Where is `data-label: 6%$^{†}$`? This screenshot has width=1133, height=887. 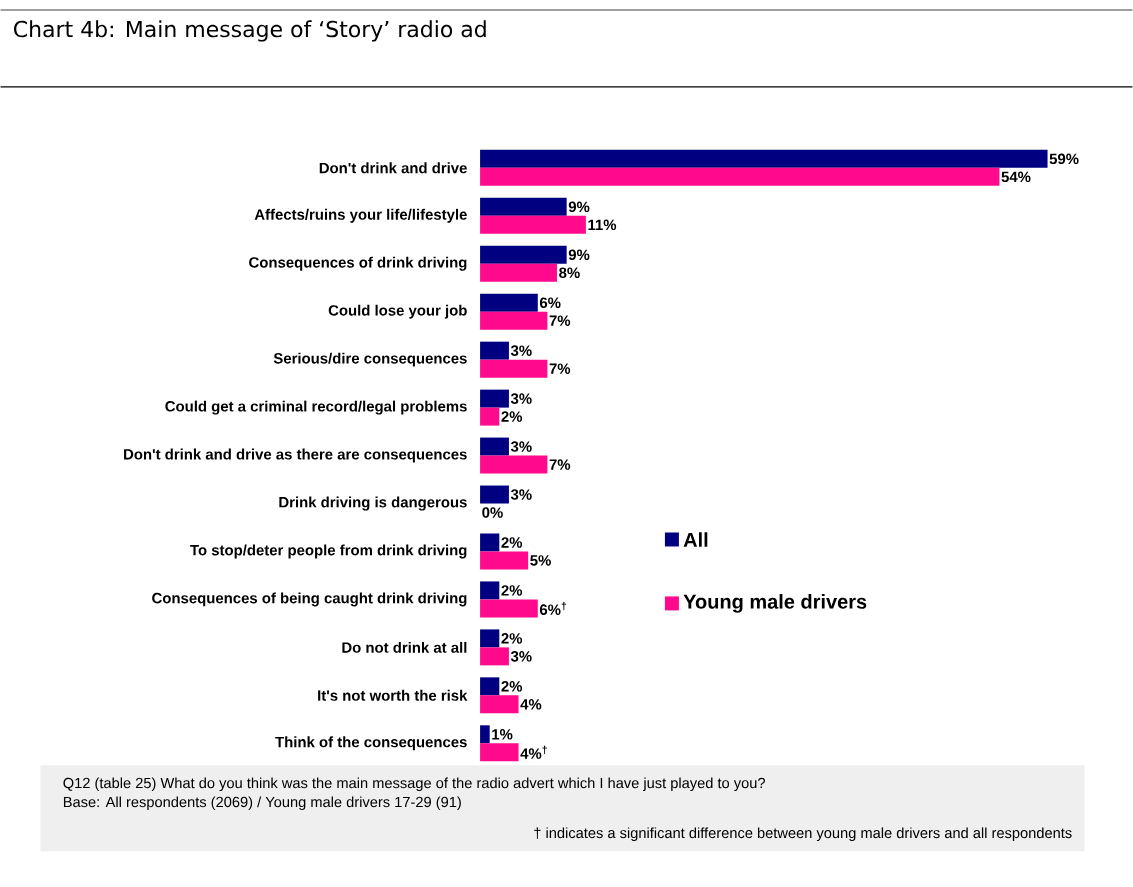
data-label: 6%$^{†}$ is located at coordinates (553, 608).